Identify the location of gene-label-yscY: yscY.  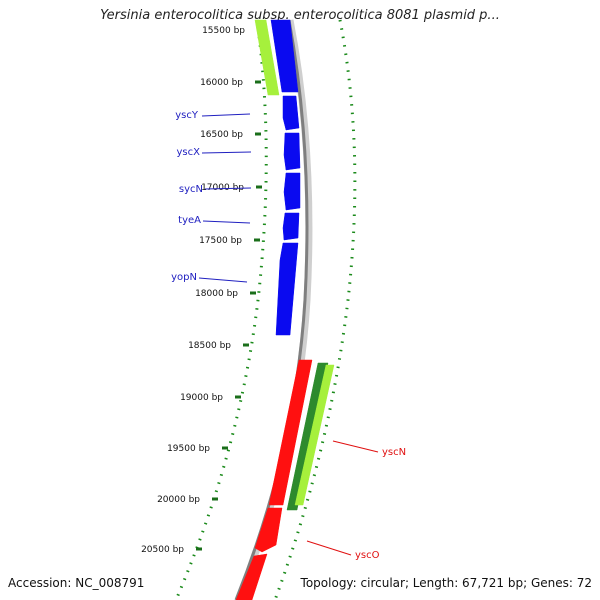
(187, 115).